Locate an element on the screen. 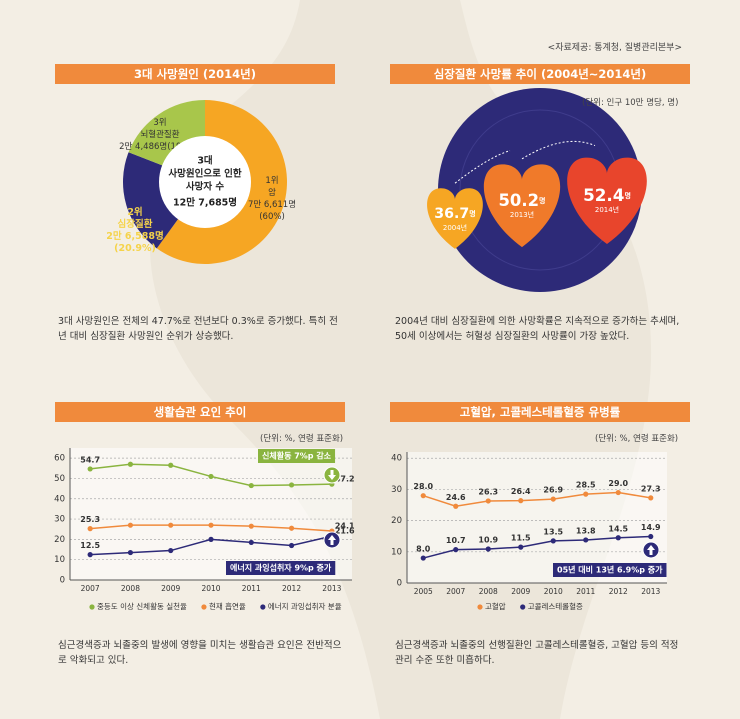  y-tick-label: 30 is located at coordinates (59, 520).